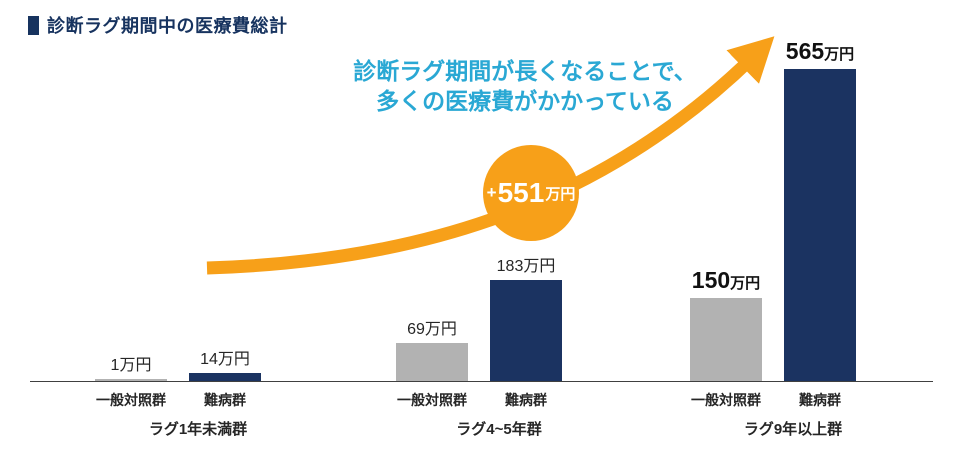  I want to click on bar-value-label: 14万円, so click(225, 357).